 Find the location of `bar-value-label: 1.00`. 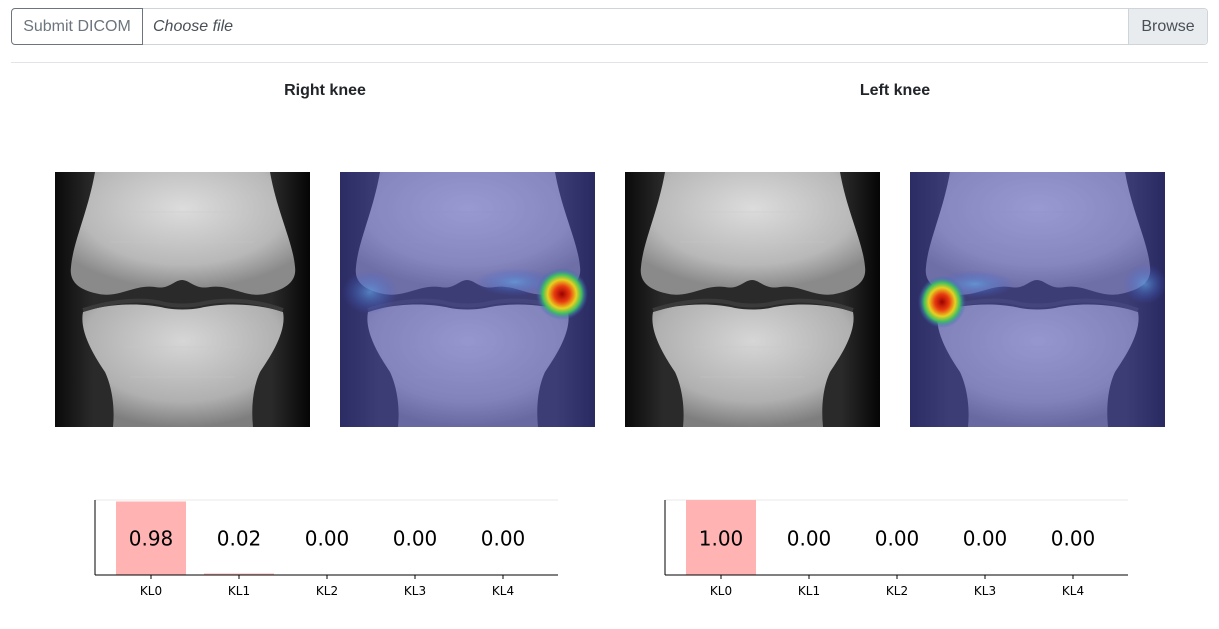

bar-value-label: 1.00 is located at coordinates (721, 539).